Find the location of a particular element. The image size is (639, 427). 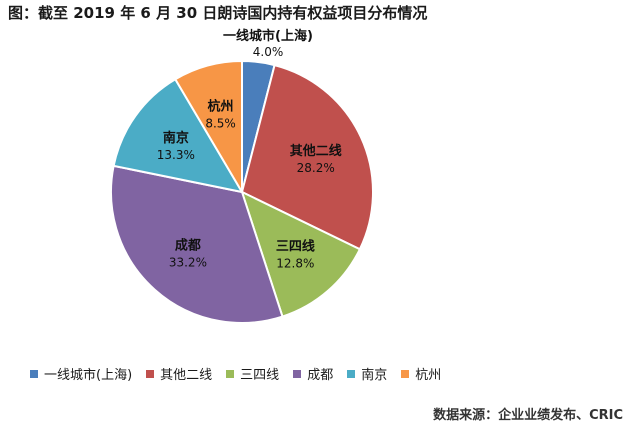

legend-label-0: 一线城市(上海) is located at coordinates (88, 375).